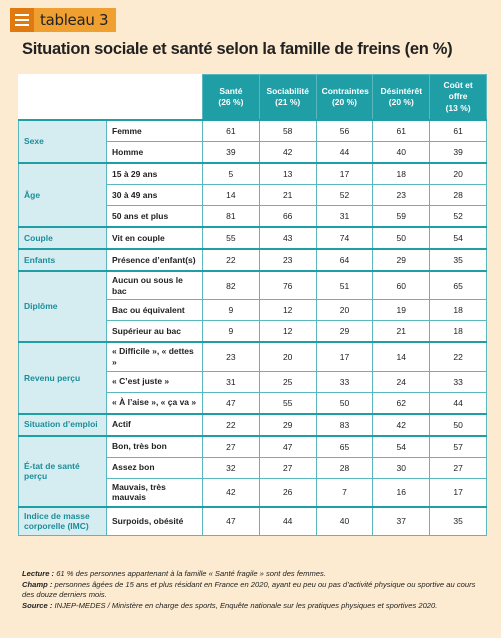  I want to click on value-cell: 40, so click(344, 520).